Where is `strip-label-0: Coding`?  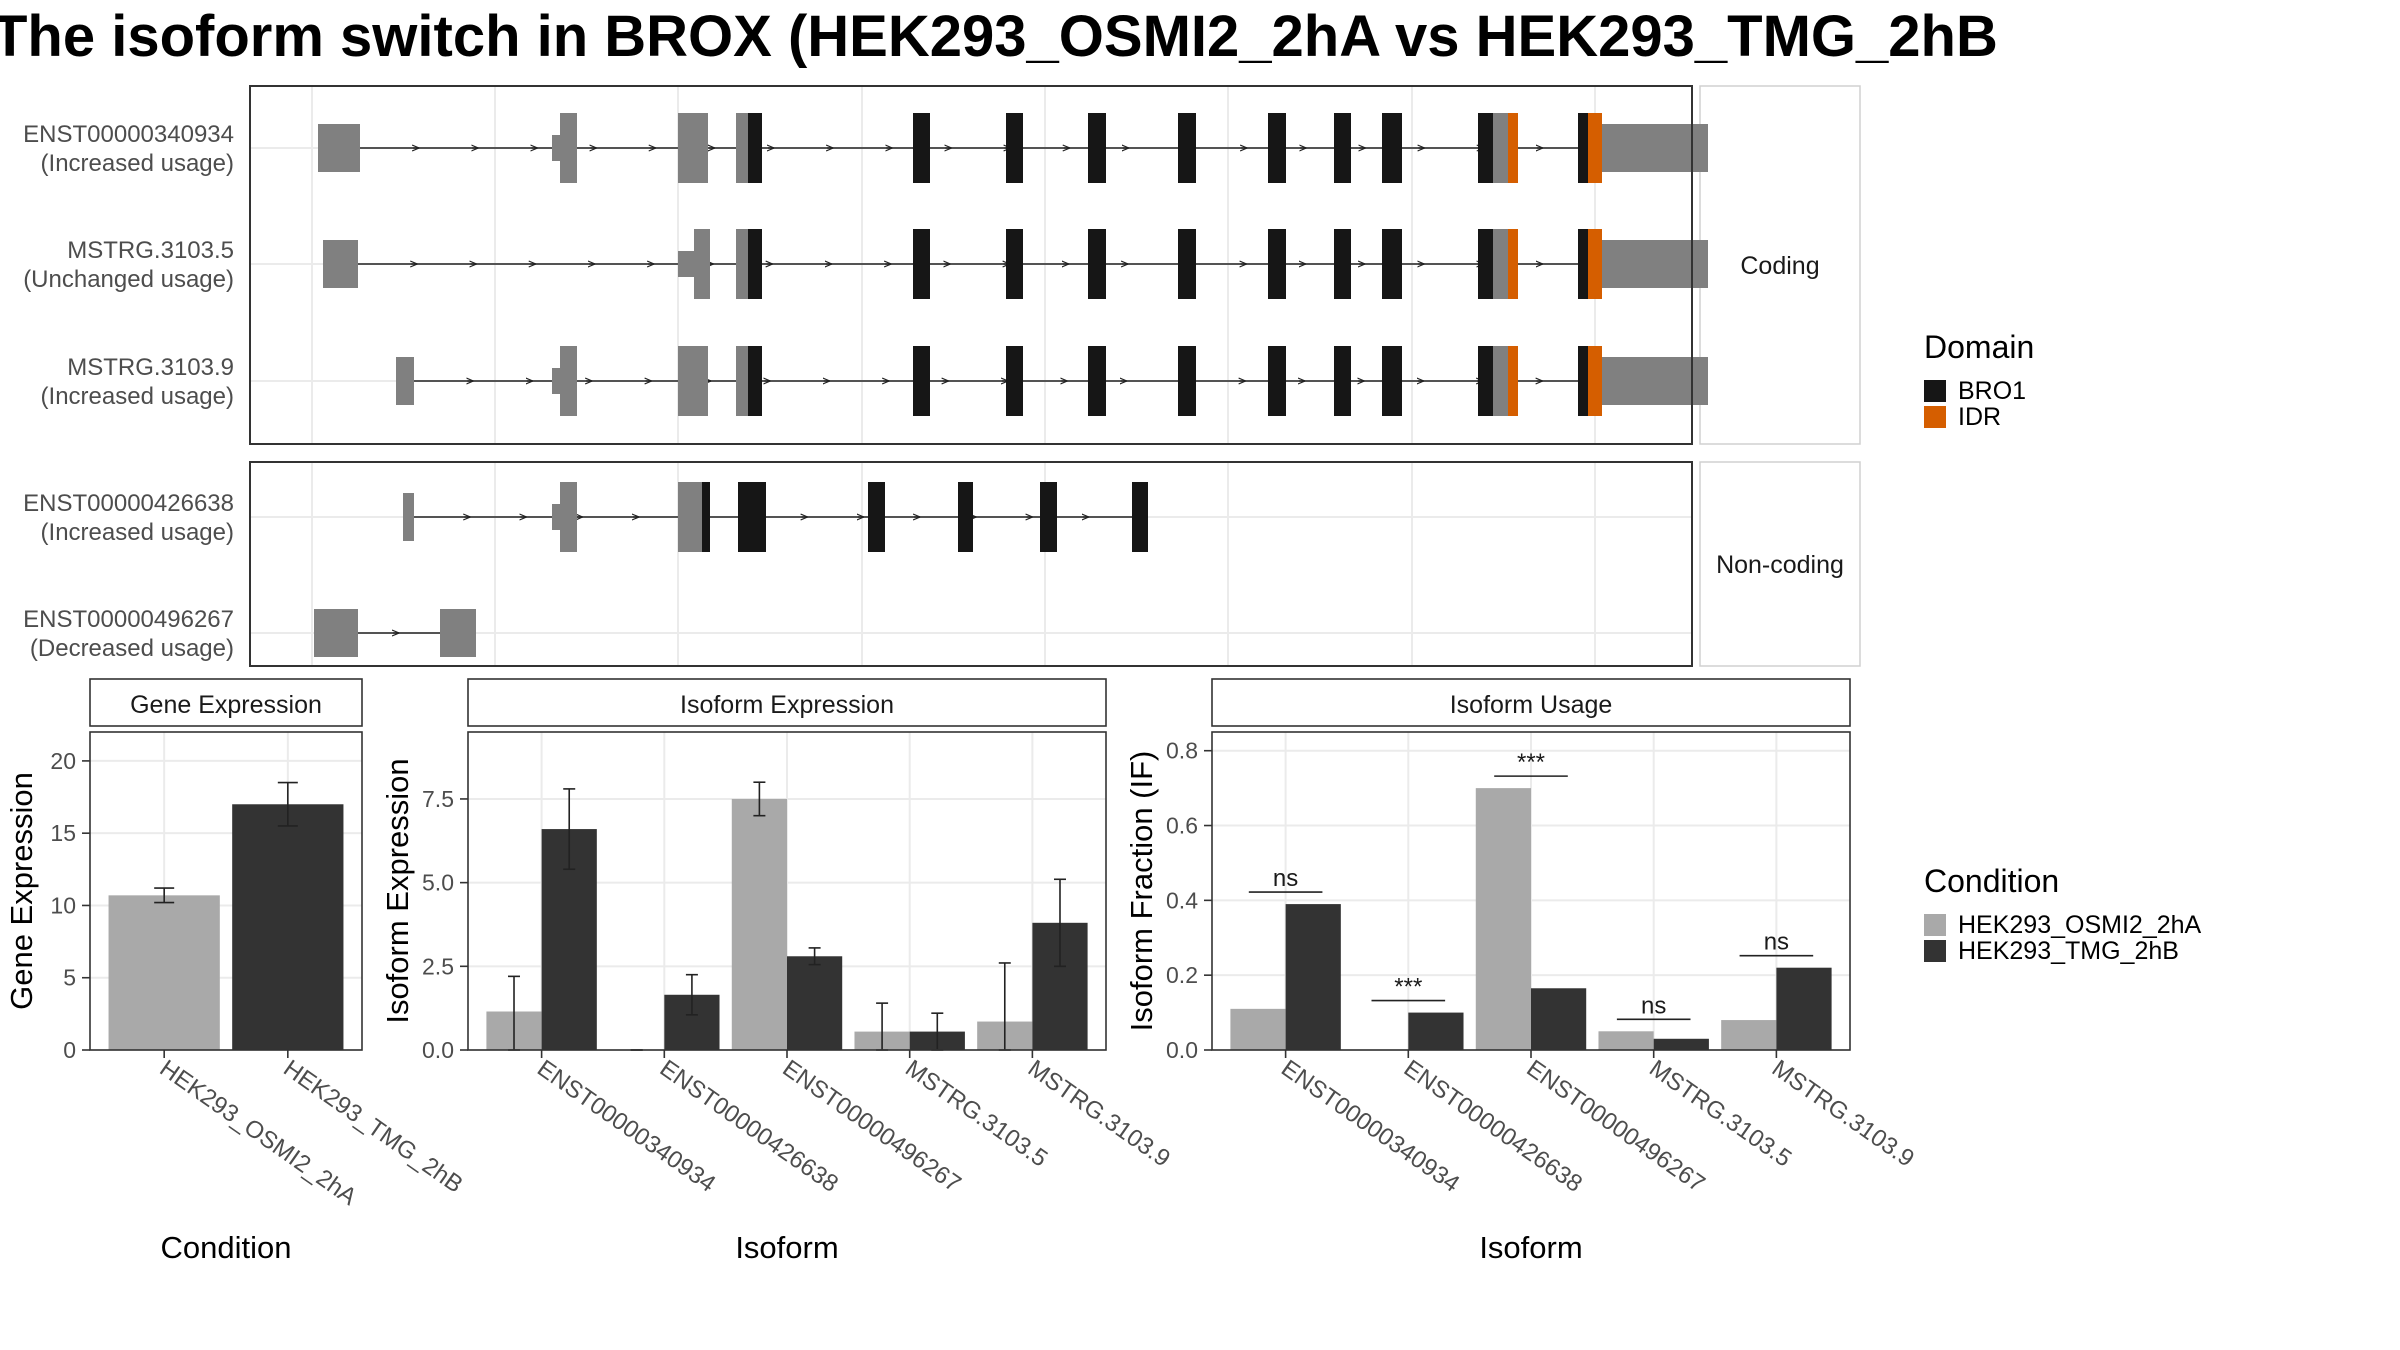
strip-label-0: Coding is located at coordinates (1779, 266).